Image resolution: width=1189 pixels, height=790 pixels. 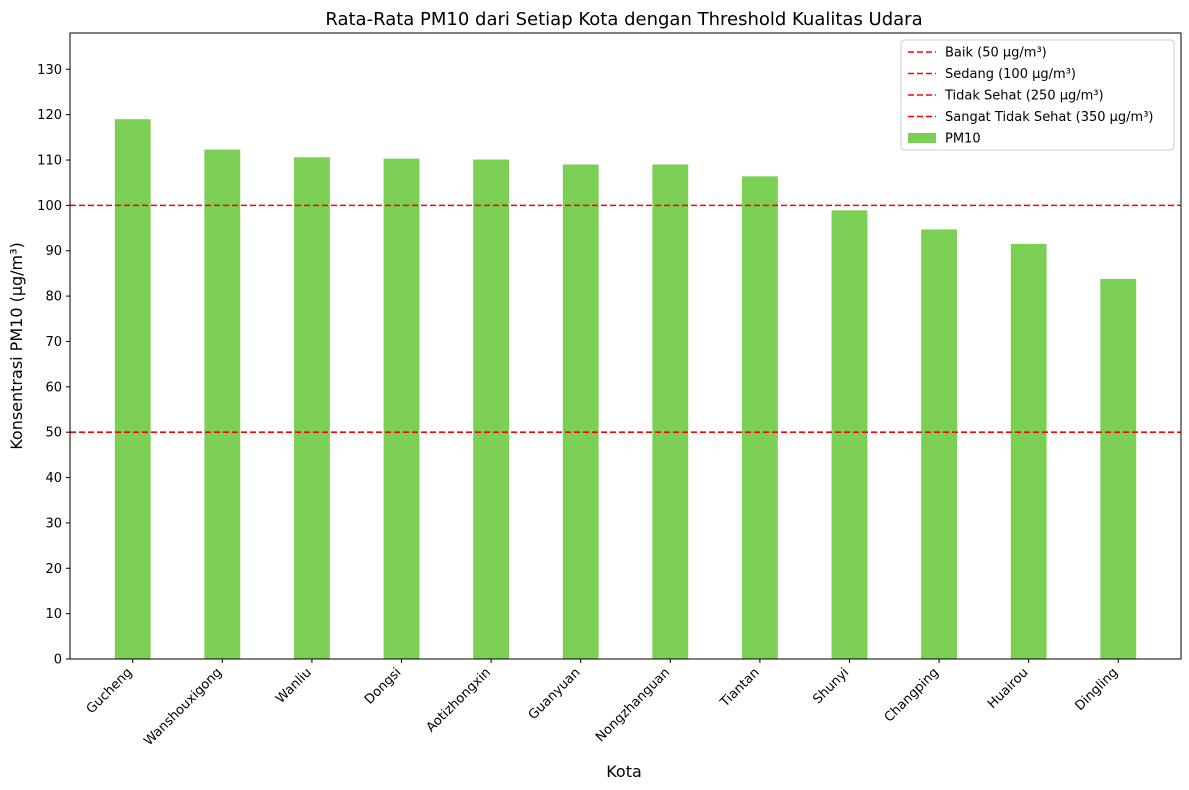 I want to click on x-tick-label: Aotizhongxin, so click(x=459, y=700).